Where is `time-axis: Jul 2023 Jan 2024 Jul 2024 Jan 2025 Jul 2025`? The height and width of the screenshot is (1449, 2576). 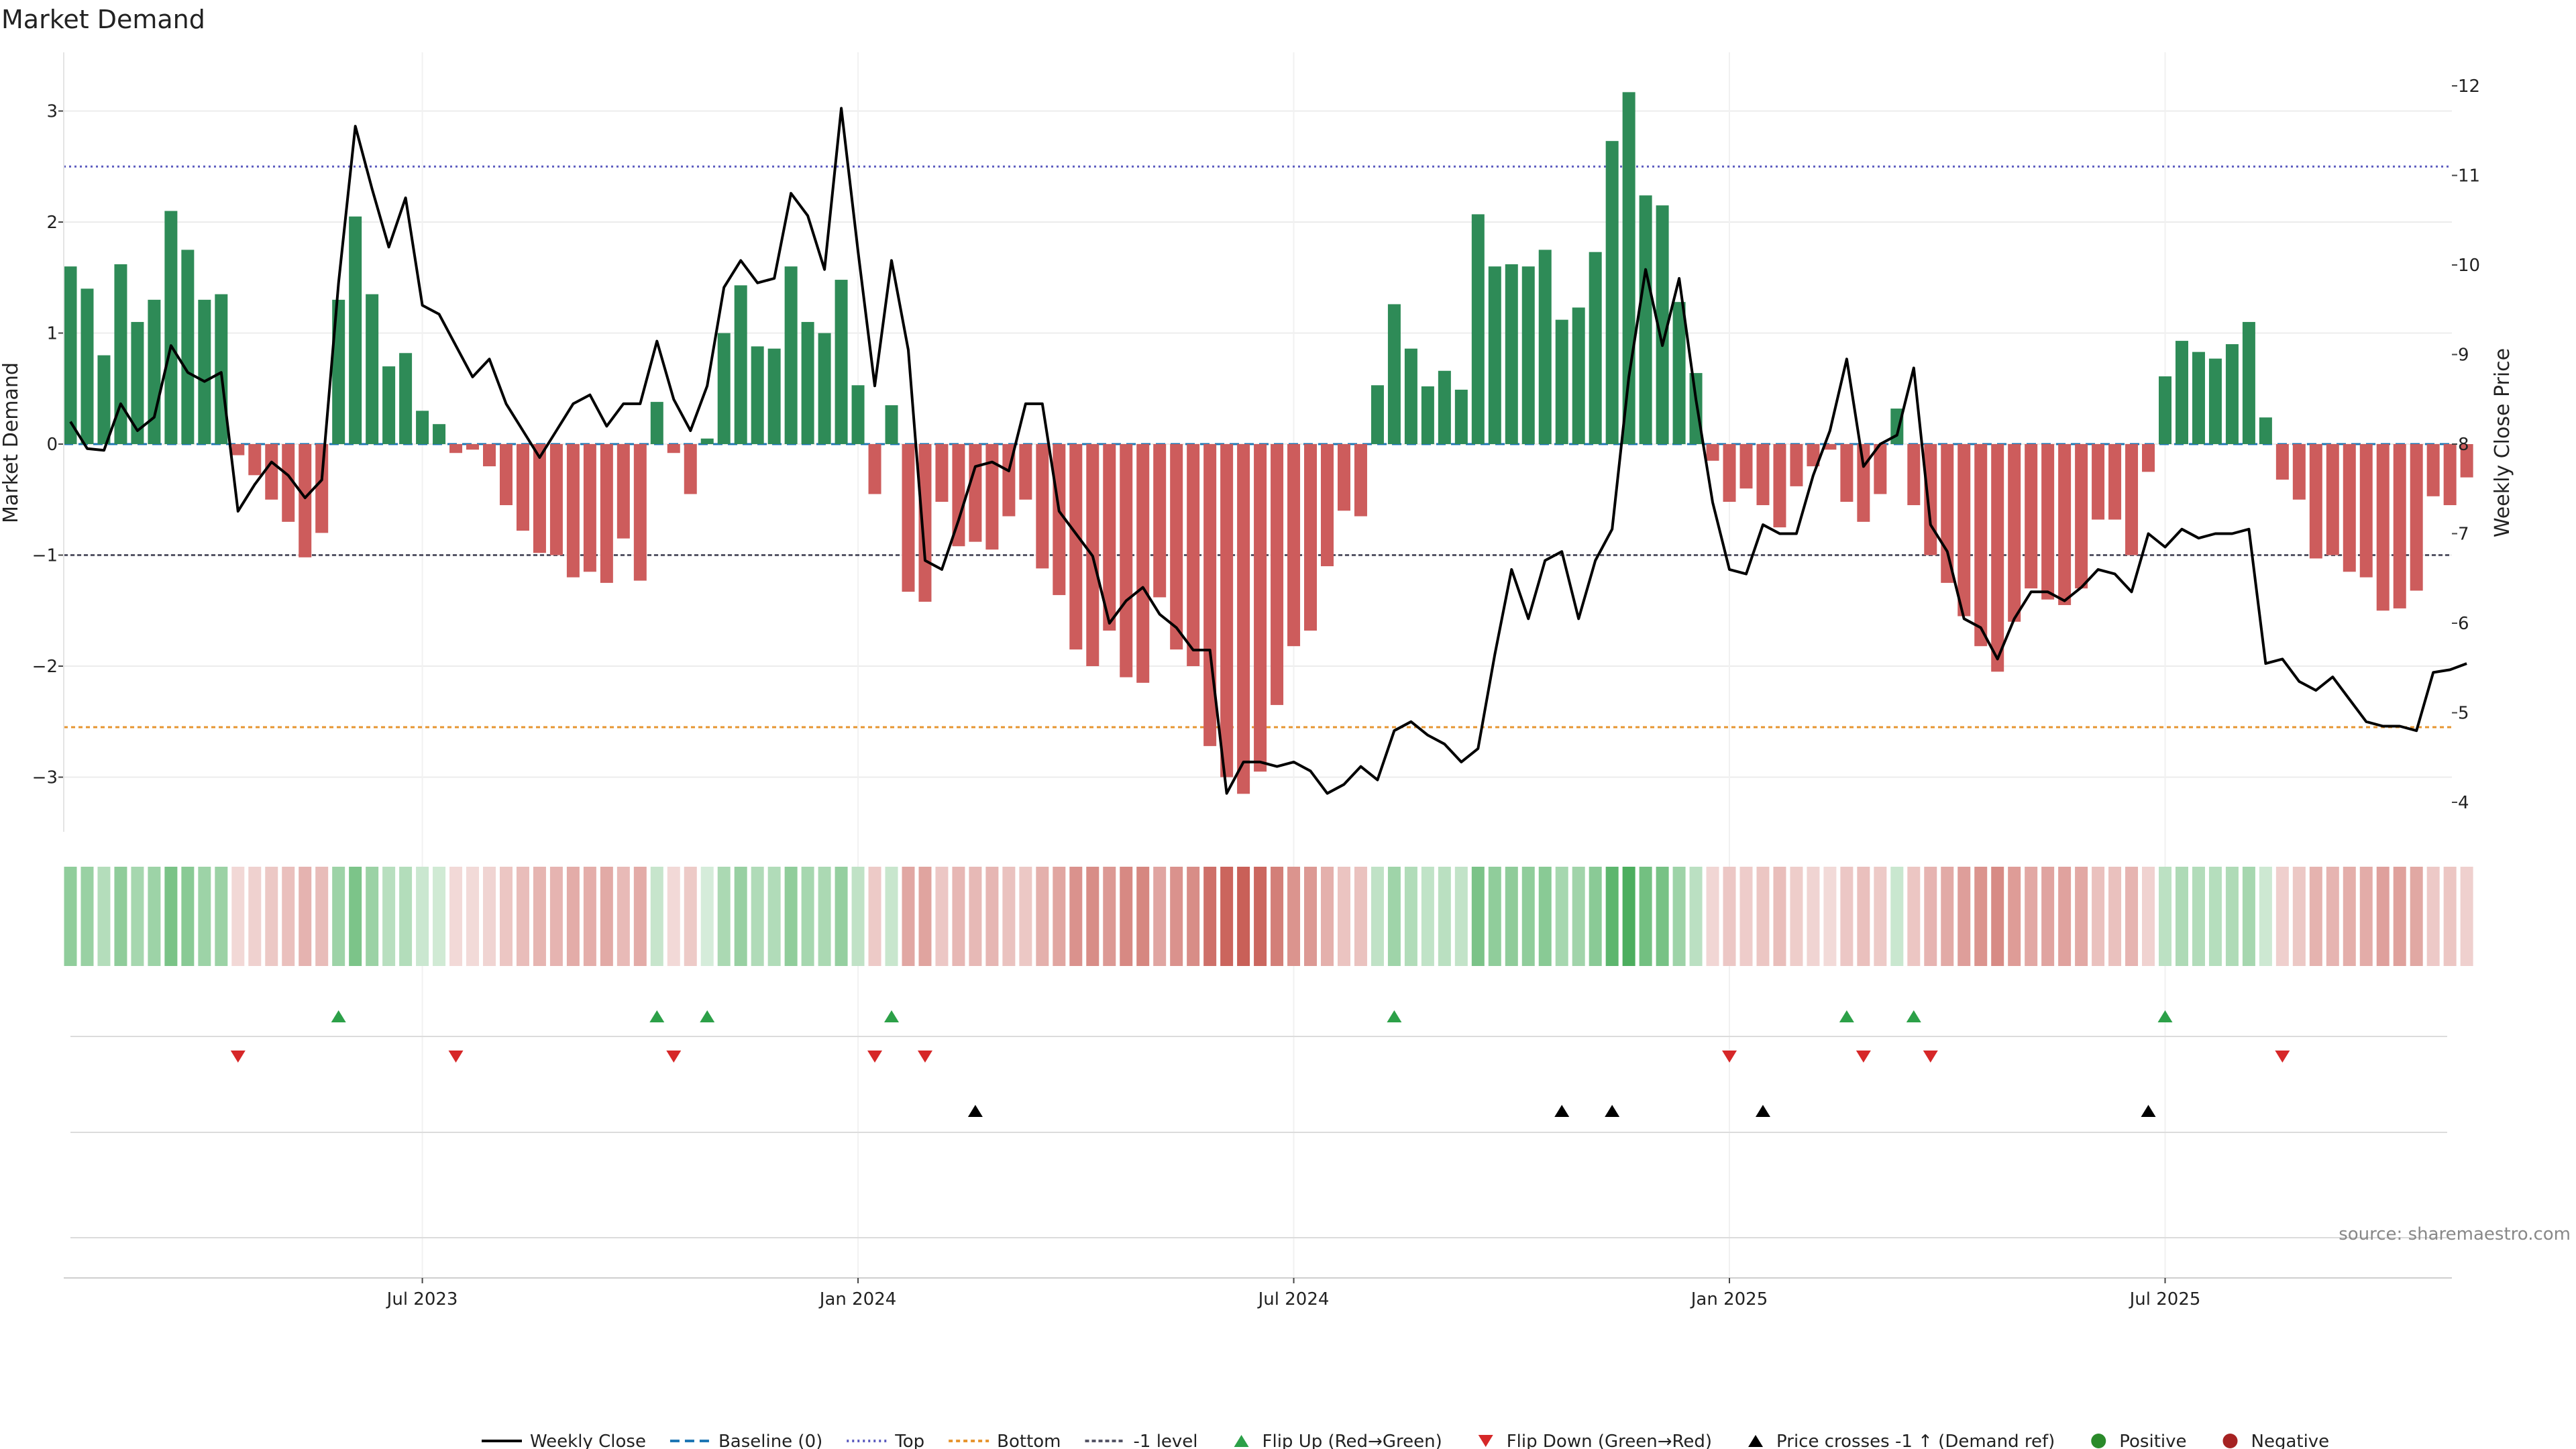
time-axis: Jul 2023 Jan 2024 Jul 2024 Jan 2025 Jul 2025 is located at coordinates (1258, 1293).